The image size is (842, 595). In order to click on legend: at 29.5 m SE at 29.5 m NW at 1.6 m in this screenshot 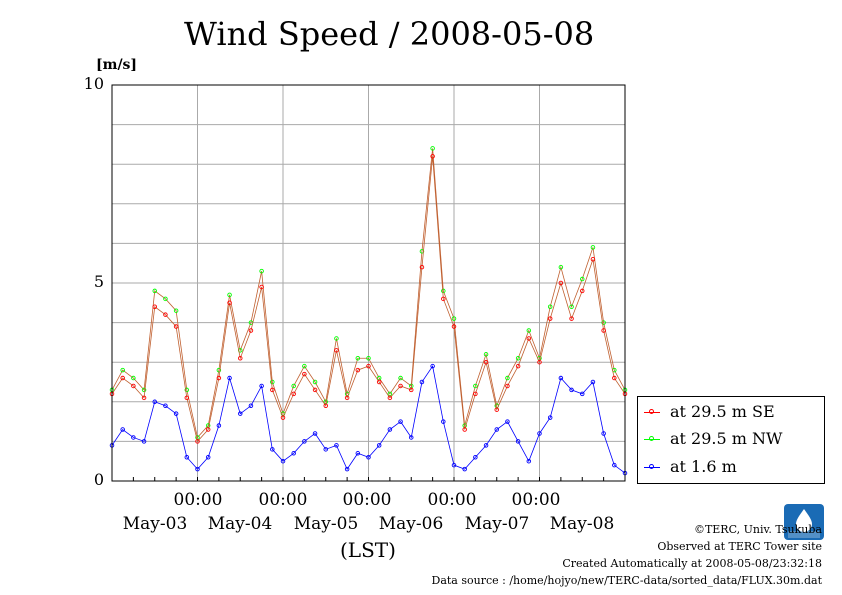, I will do `click(731, 440)`.